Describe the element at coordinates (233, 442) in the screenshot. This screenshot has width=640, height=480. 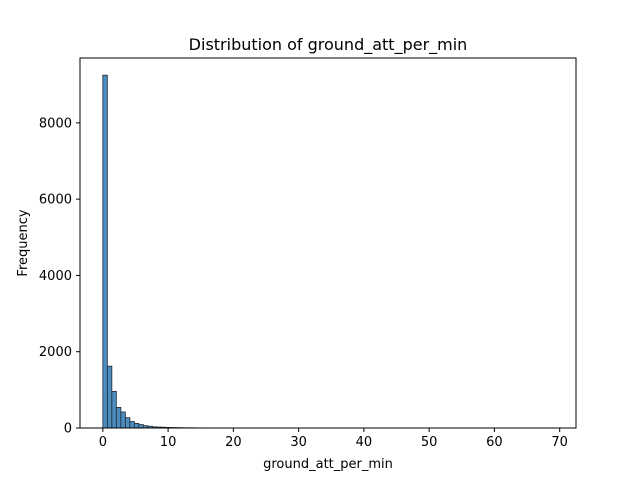
I see `x-tick-label: 20` at that location.